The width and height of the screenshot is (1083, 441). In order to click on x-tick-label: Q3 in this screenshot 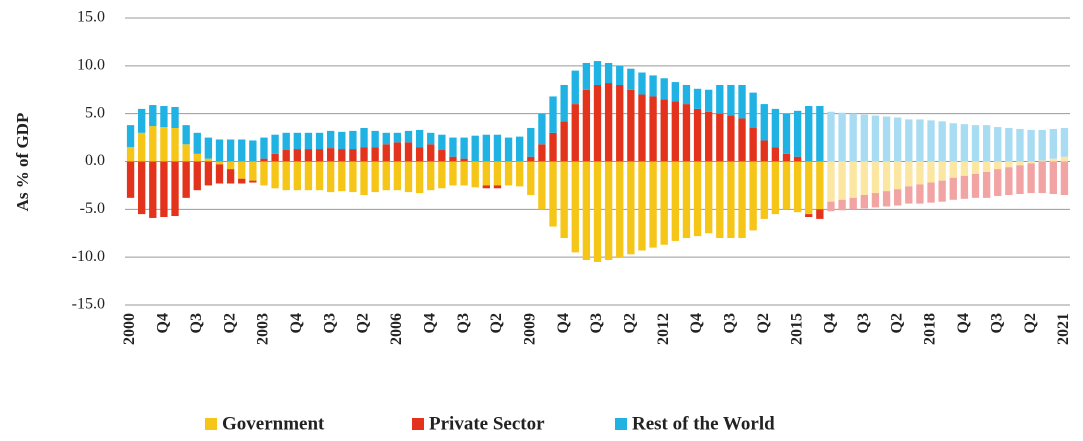, I will do `click(863, 323)`.